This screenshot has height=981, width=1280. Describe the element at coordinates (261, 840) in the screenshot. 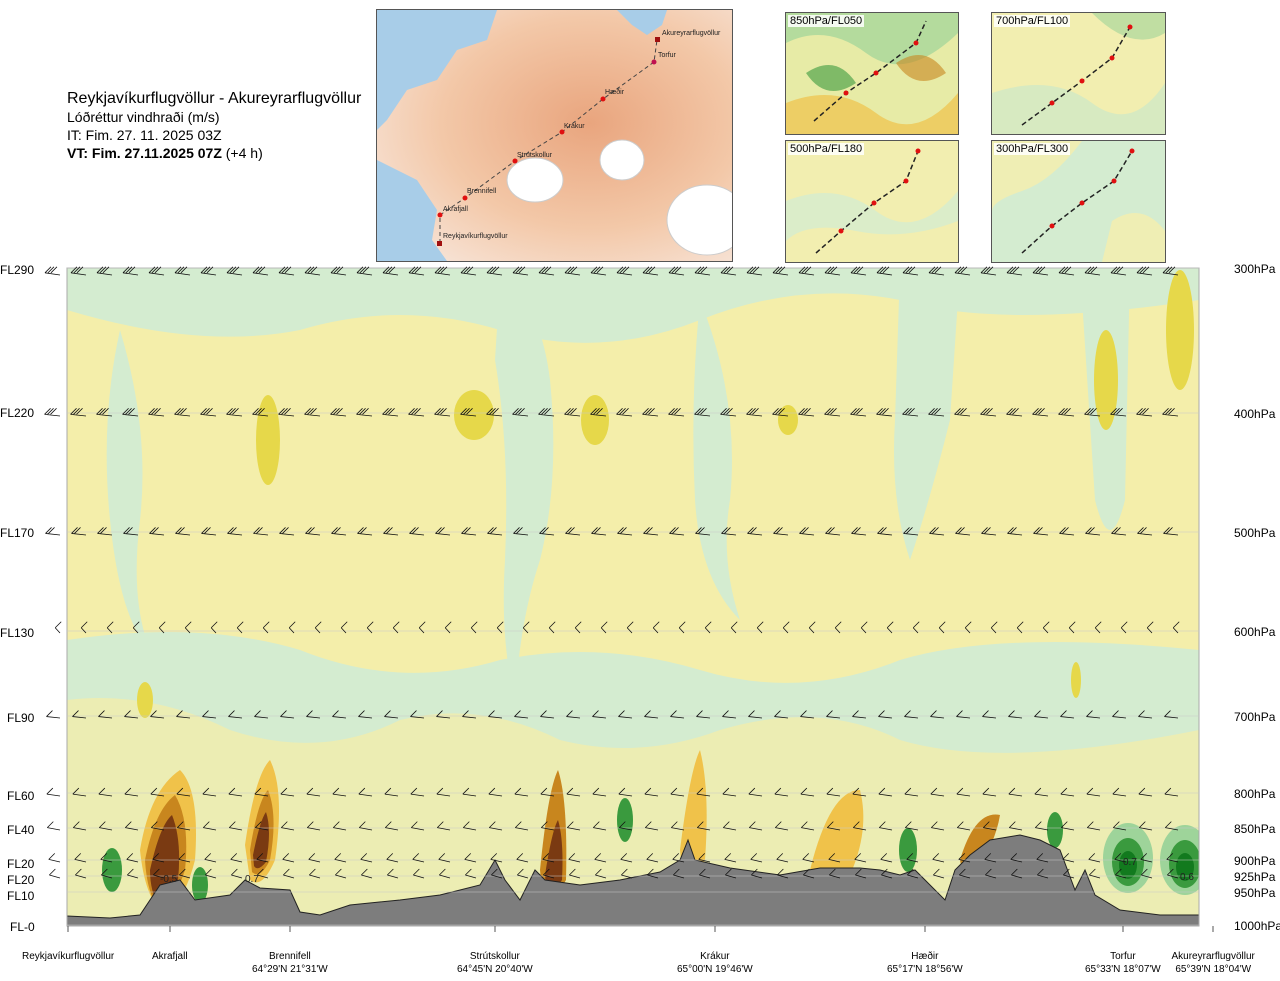

I see `downdraft-core` at that location.